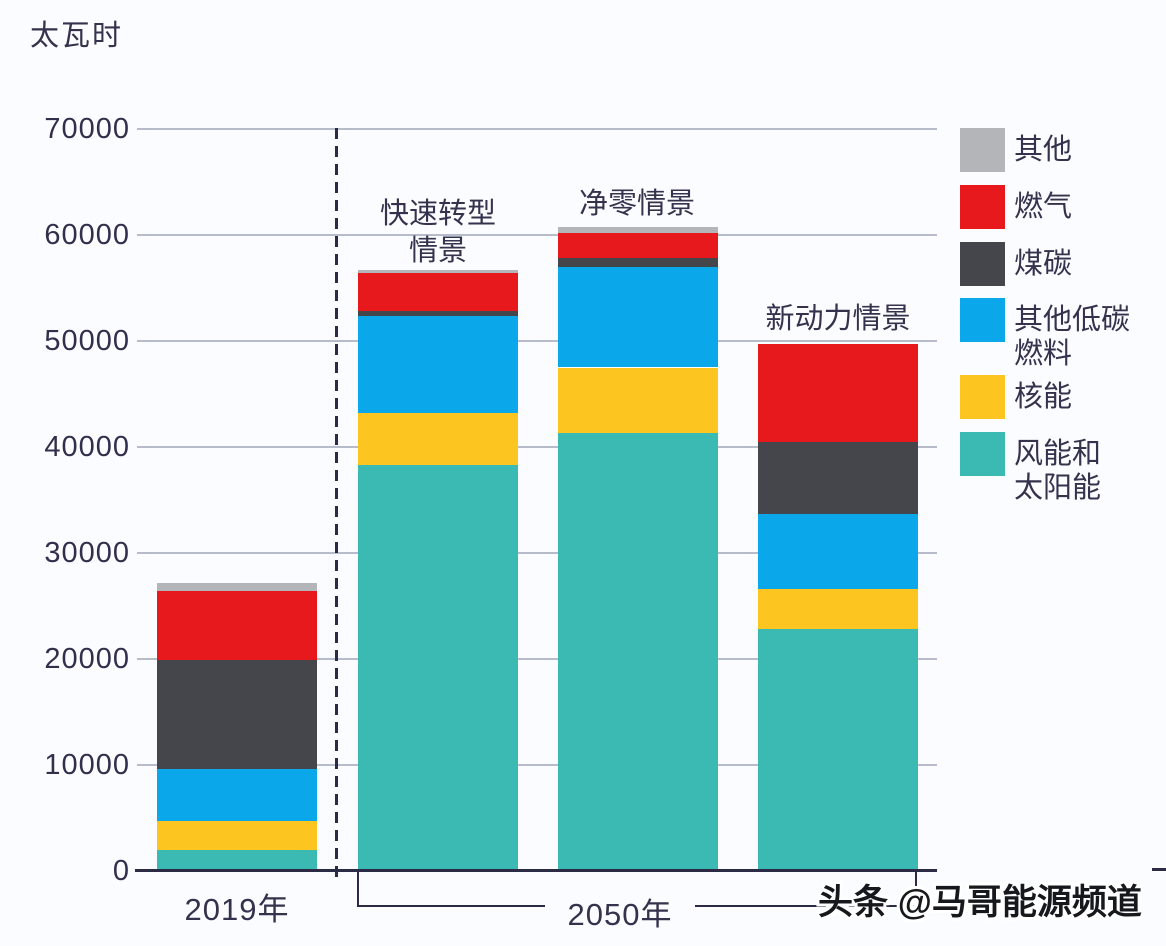 The width and height of the screenshot is (1166, 946). What do you see at coordinates (838, 750) in the screenshot?
I see `bar-4-segment-wind-solar` at bounding box center [838, 750].